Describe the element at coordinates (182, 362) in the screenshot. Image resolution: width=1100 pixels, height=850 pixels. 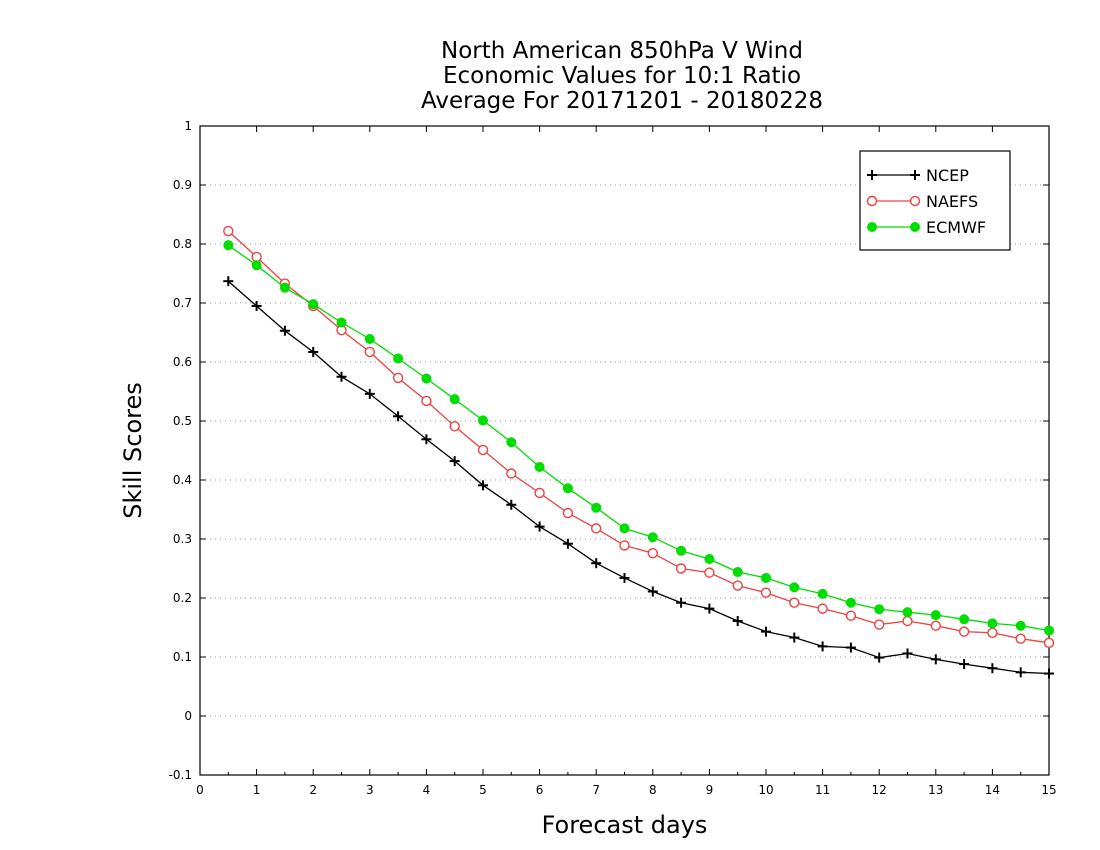
I see `y-tick-label: 0.6` at that location.